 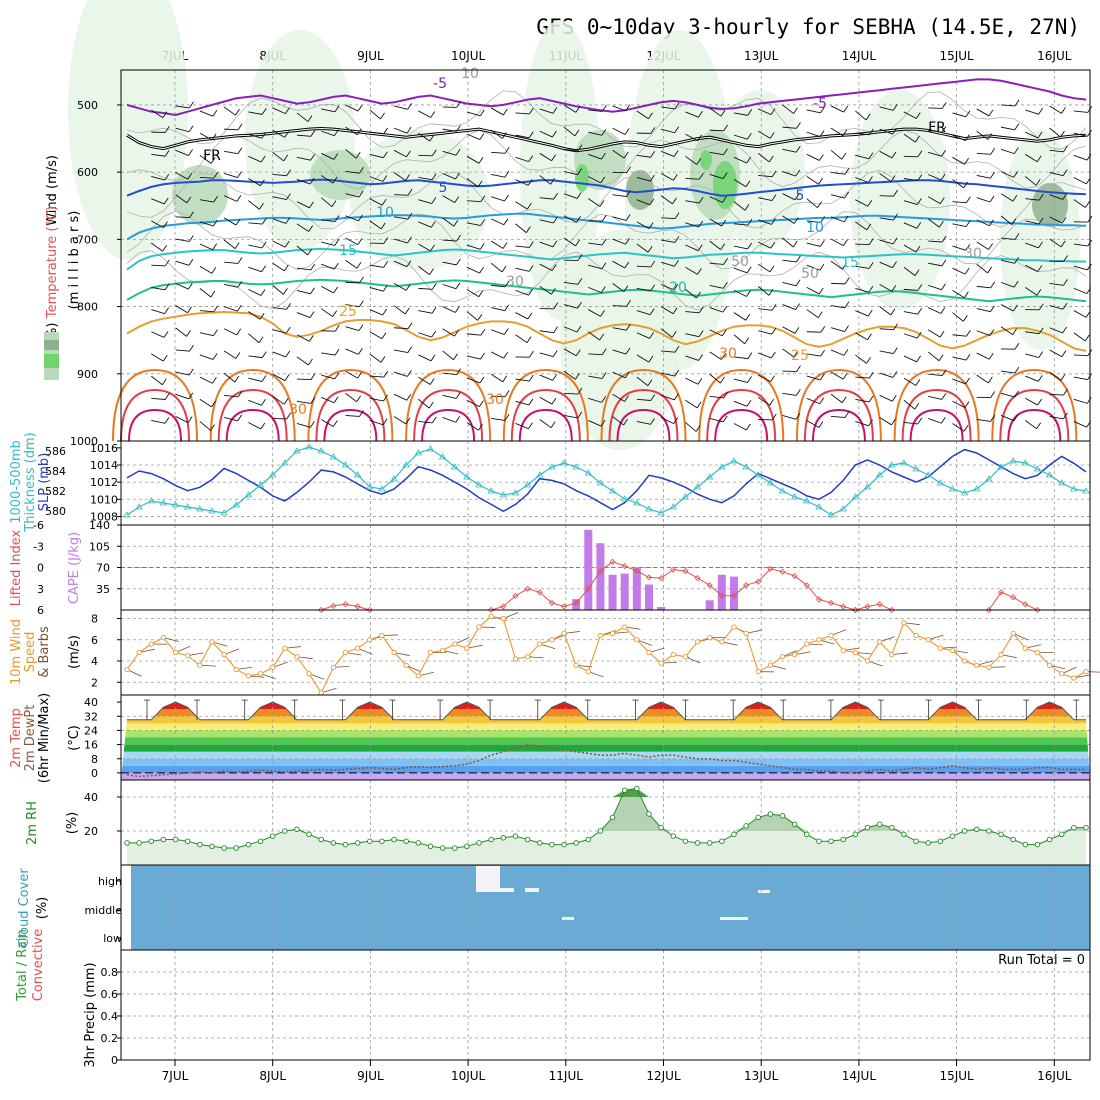 I want to click on svg-text: (m/s), so click(x=74, y=652).